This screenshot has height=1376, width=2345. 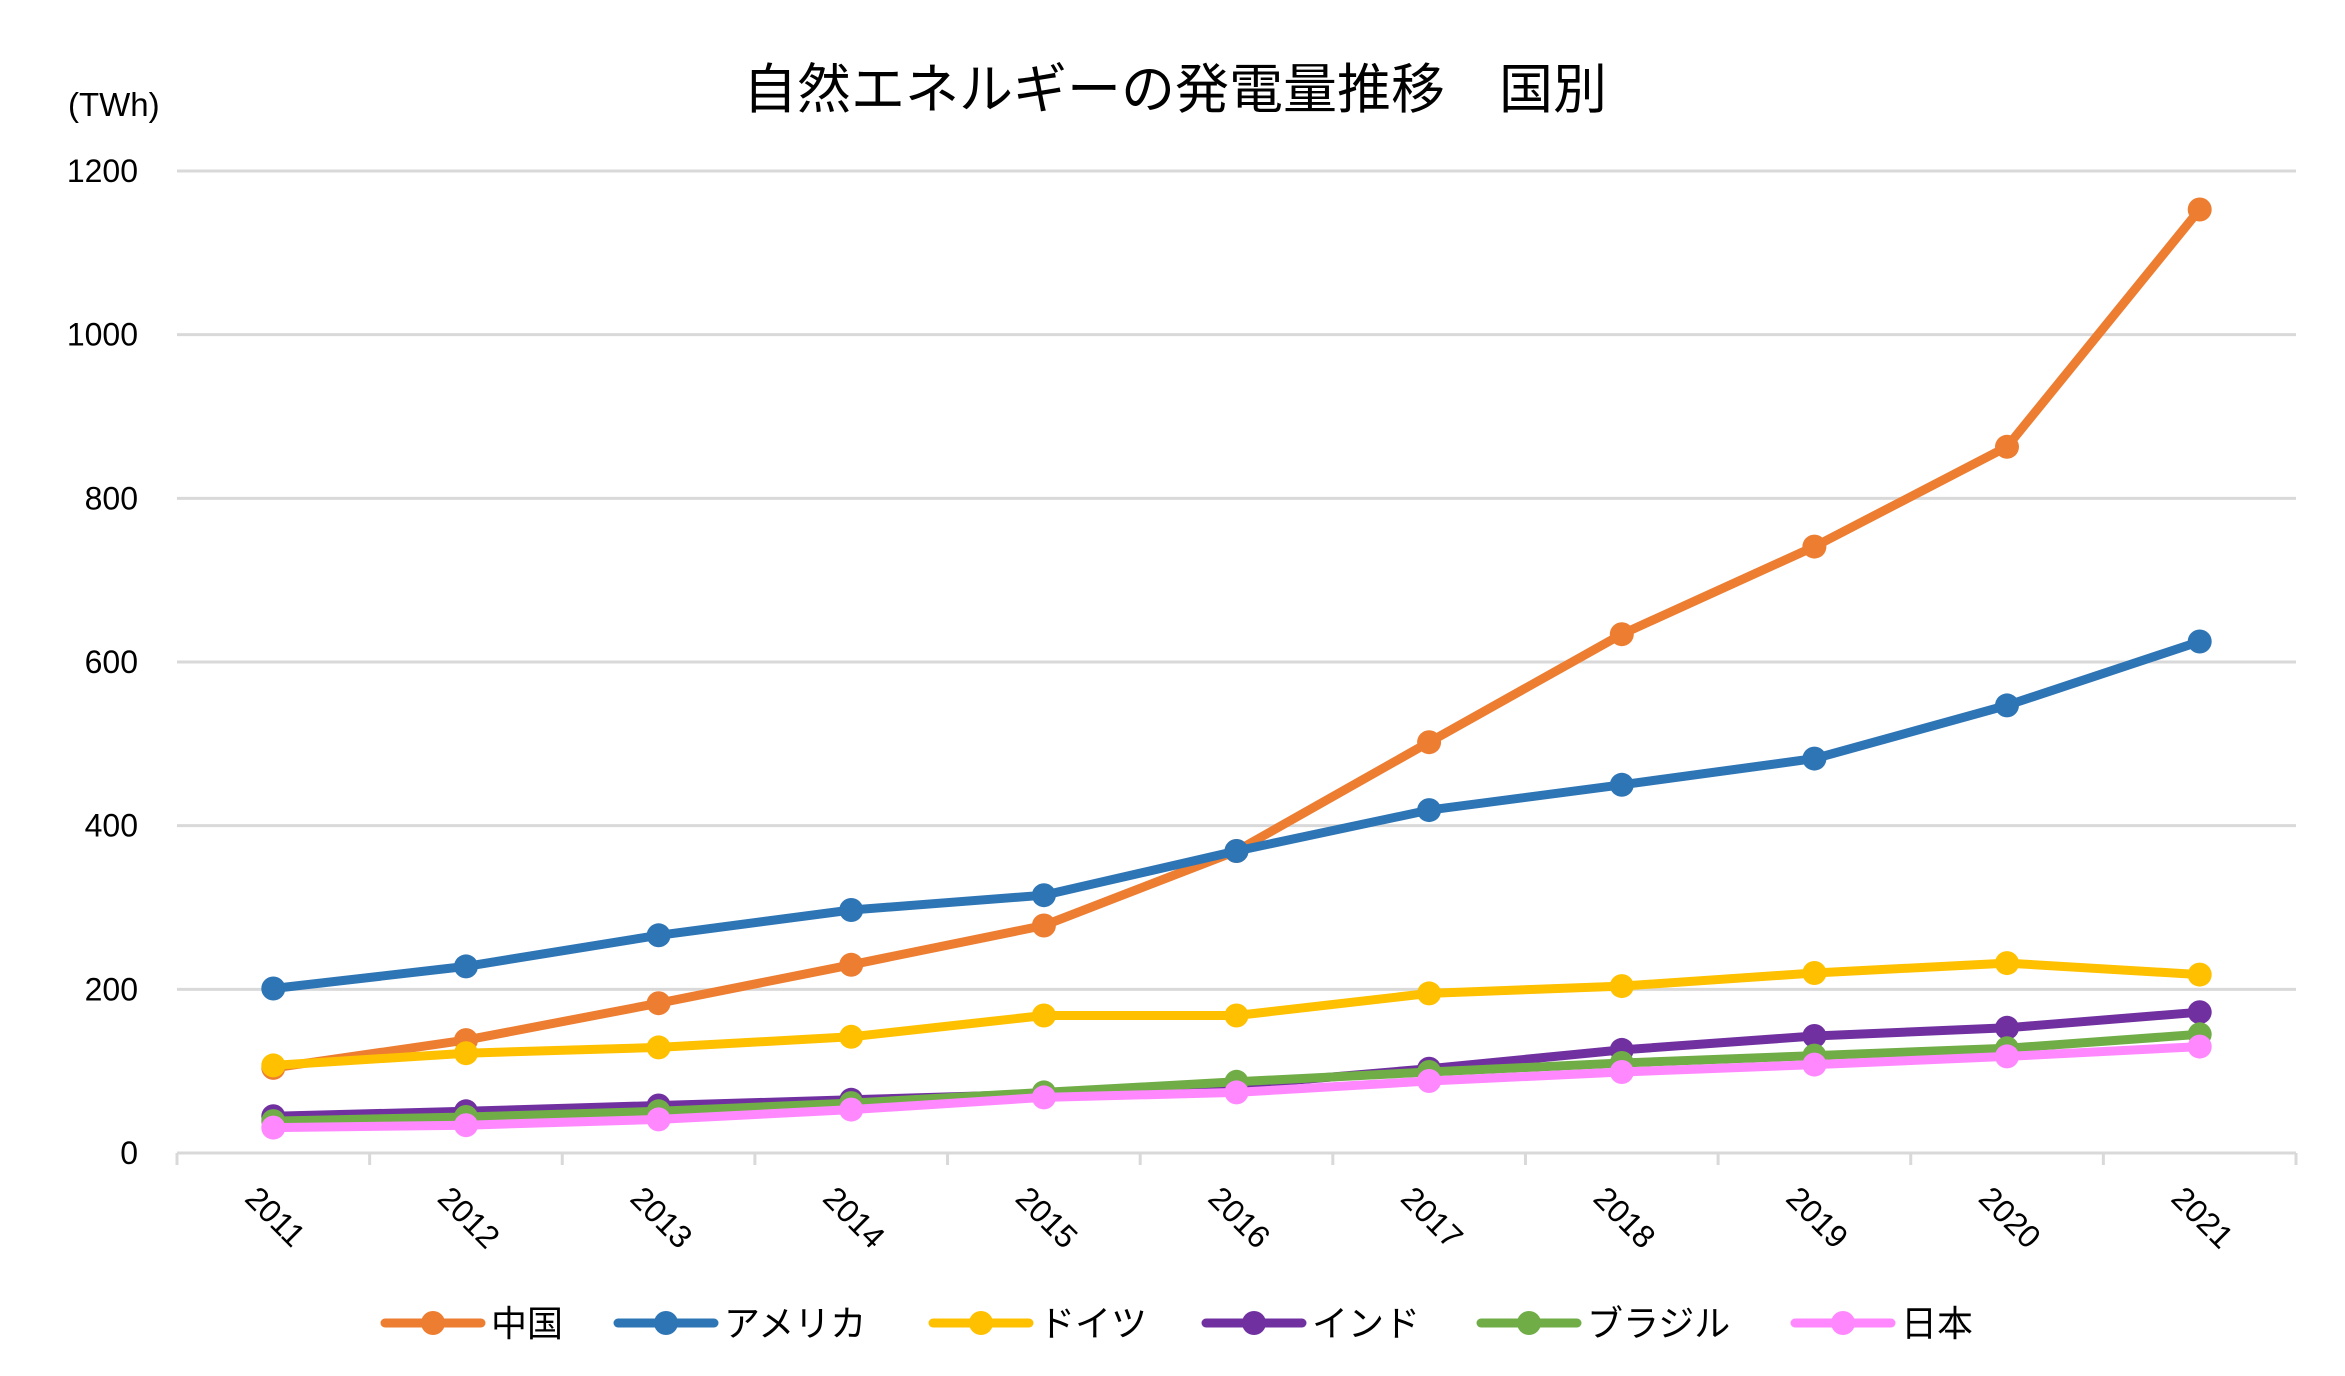 What do you see at coordinates (1037, 1324) in the screenshot?
I see `legend-item: ドイツ` at bounding box center [1037, 1324].